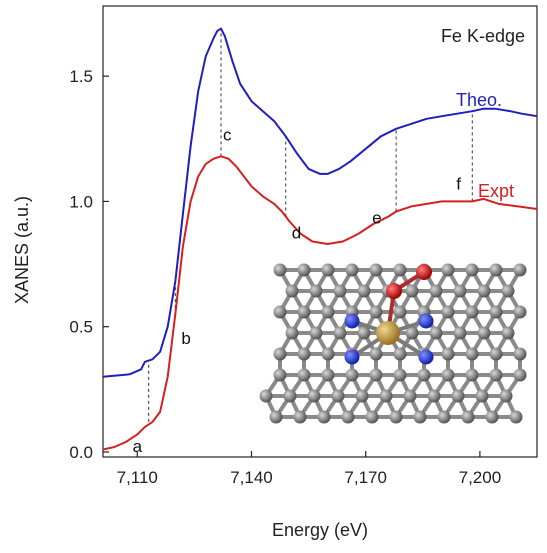  What do you see at coordinates (251, 477) in the screenshot?
I see `x-tick-label-1: 7,140` at bounding box center [251, 477].